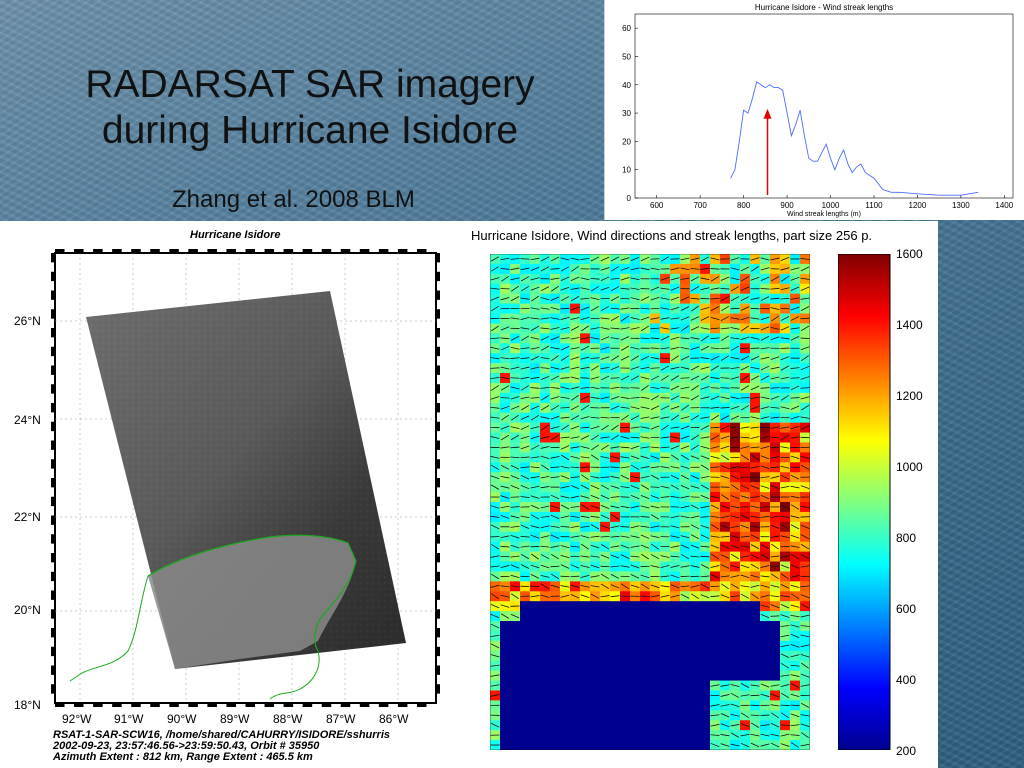  What do you see at coordinates (961, 205) in the screenshot?
I see `line-chart-xtick-label: 1300` at bounding box center [961, 205].